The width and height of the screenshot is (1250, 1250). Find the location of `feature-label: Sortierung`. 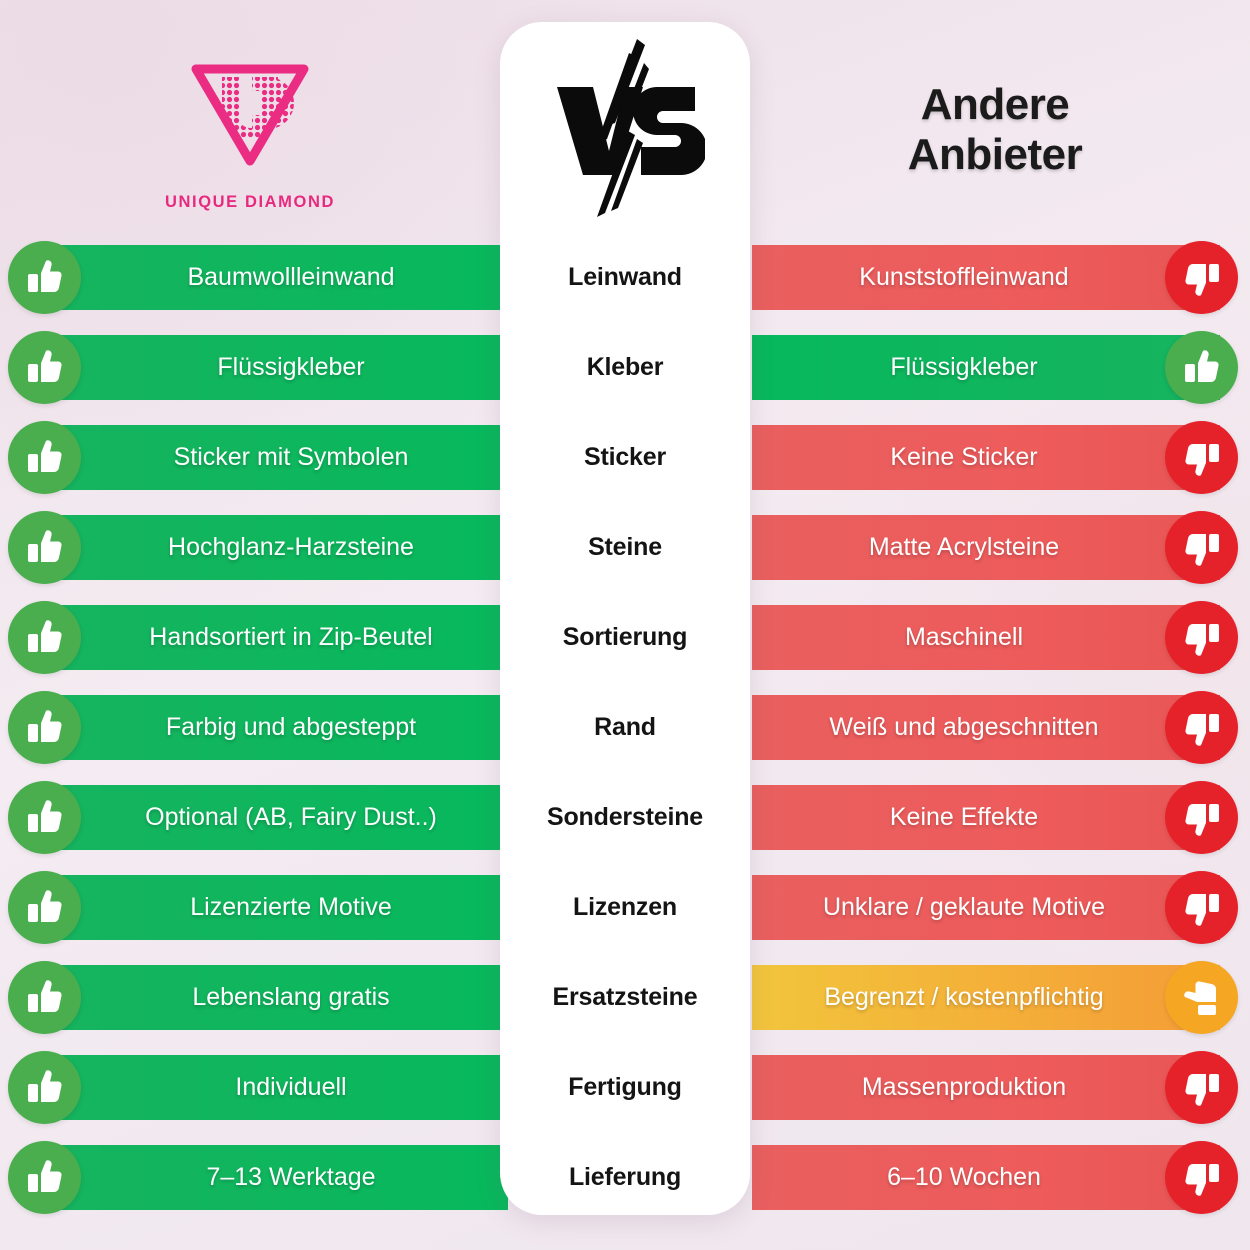

feature-label: Sortierung is located at coordinates (625, 637).